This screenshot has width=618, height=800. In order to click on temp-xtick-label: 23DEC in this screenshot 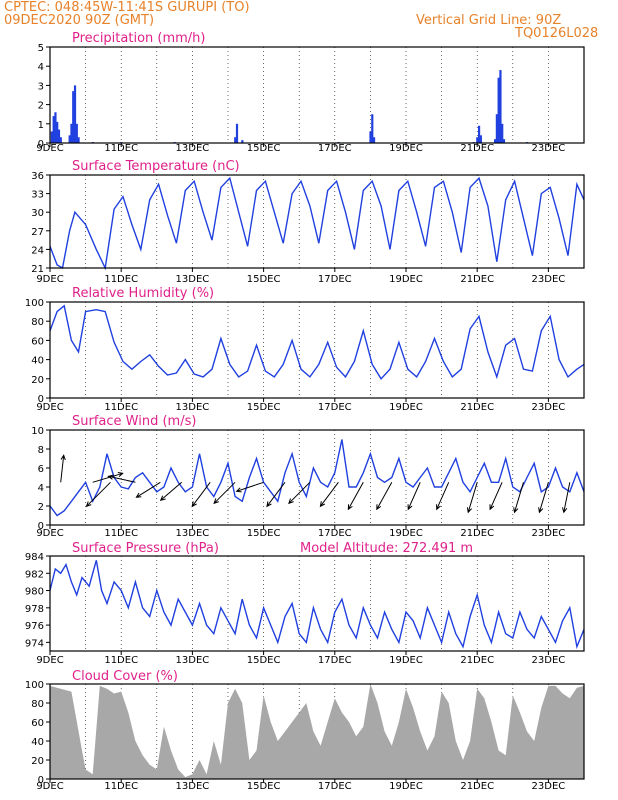, I will do `click(549, 279)`.